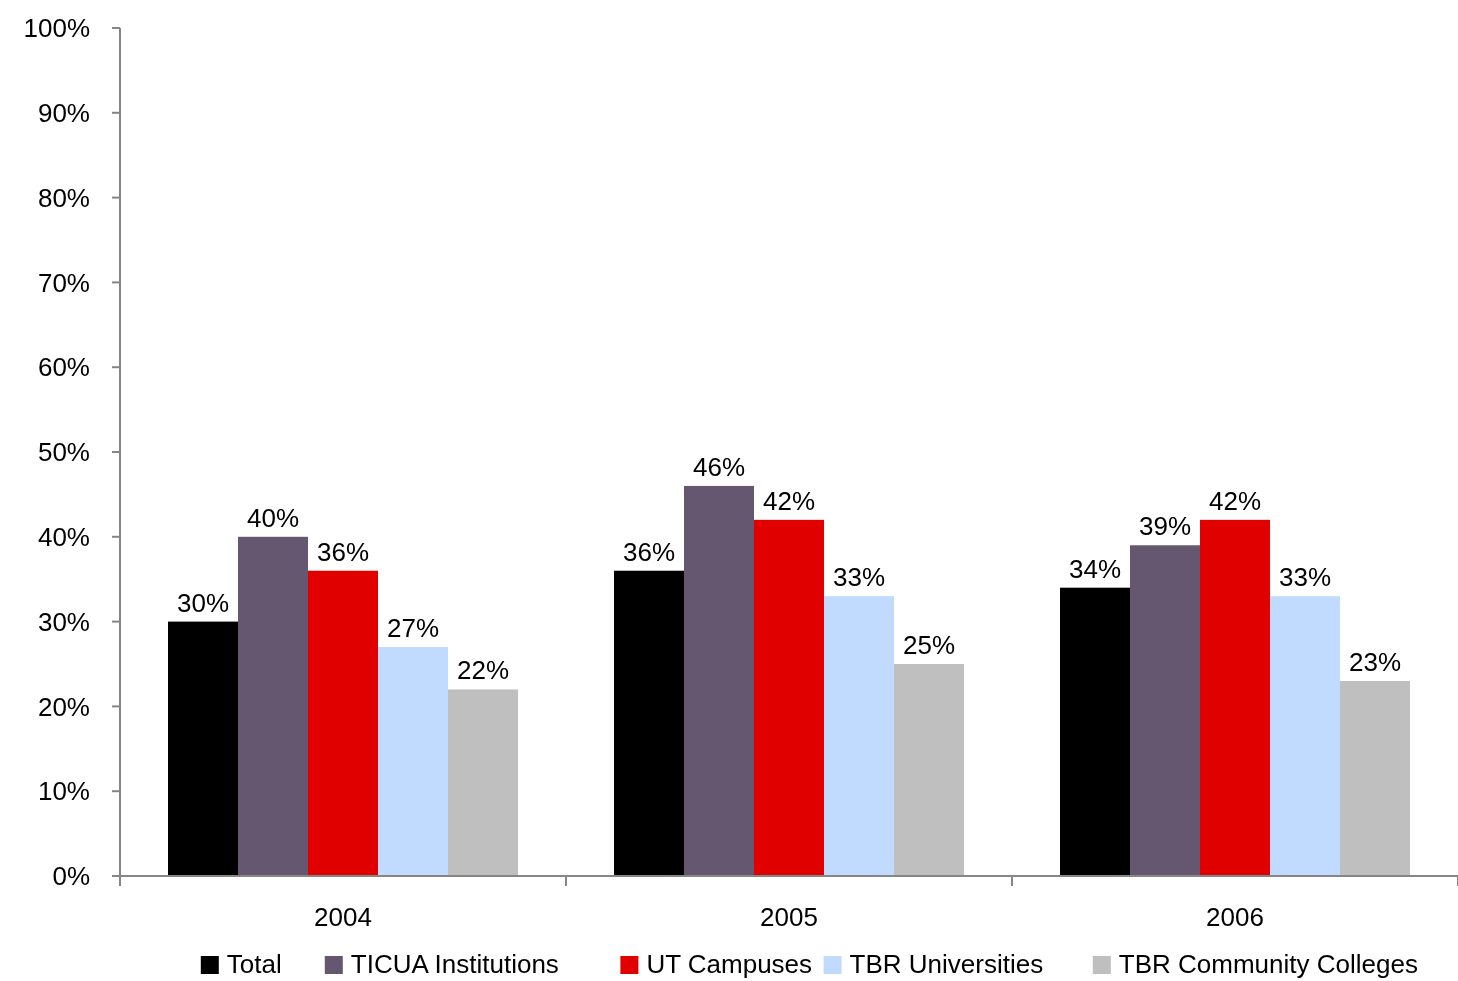 This screenshot has height=981, width=1458. I want to click on y-tick-label: 90%, so click(63, 112).